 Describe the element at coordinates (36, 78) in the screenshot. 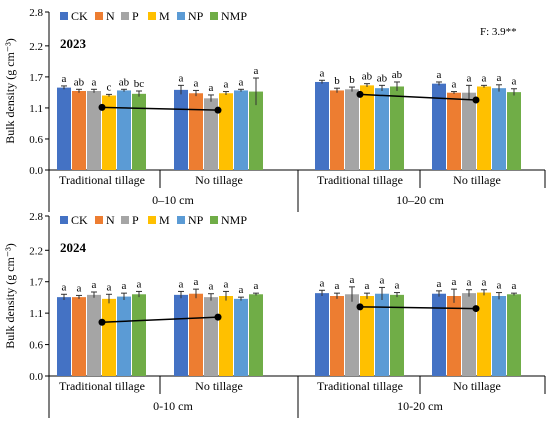

I see `y-tick-label: 1.7` at that location.